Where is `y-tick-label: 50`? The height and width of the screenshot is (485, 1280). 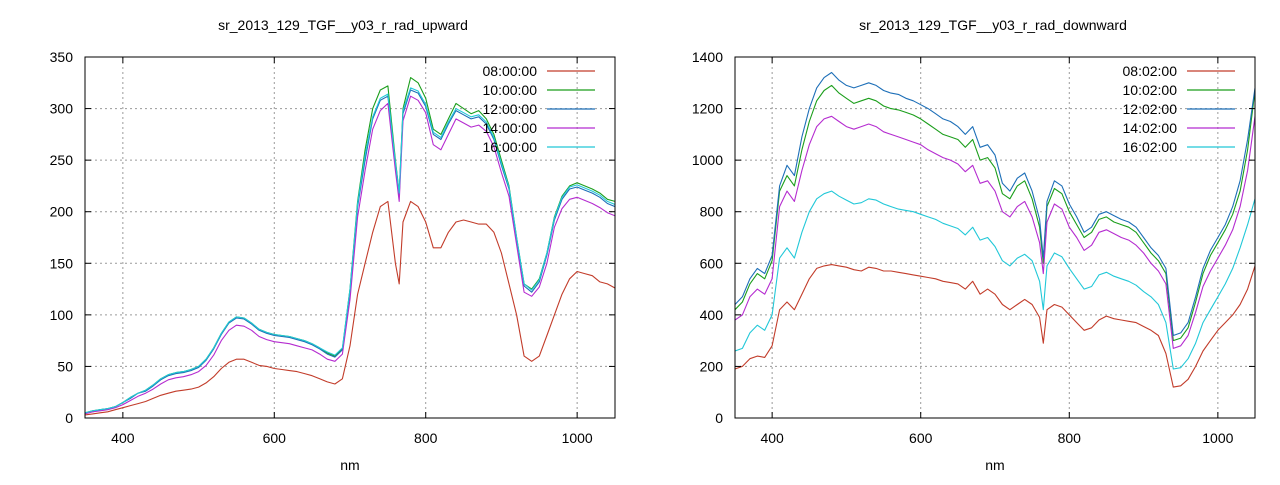
y-tick-label: 50 is located at coordinates (65, 366).